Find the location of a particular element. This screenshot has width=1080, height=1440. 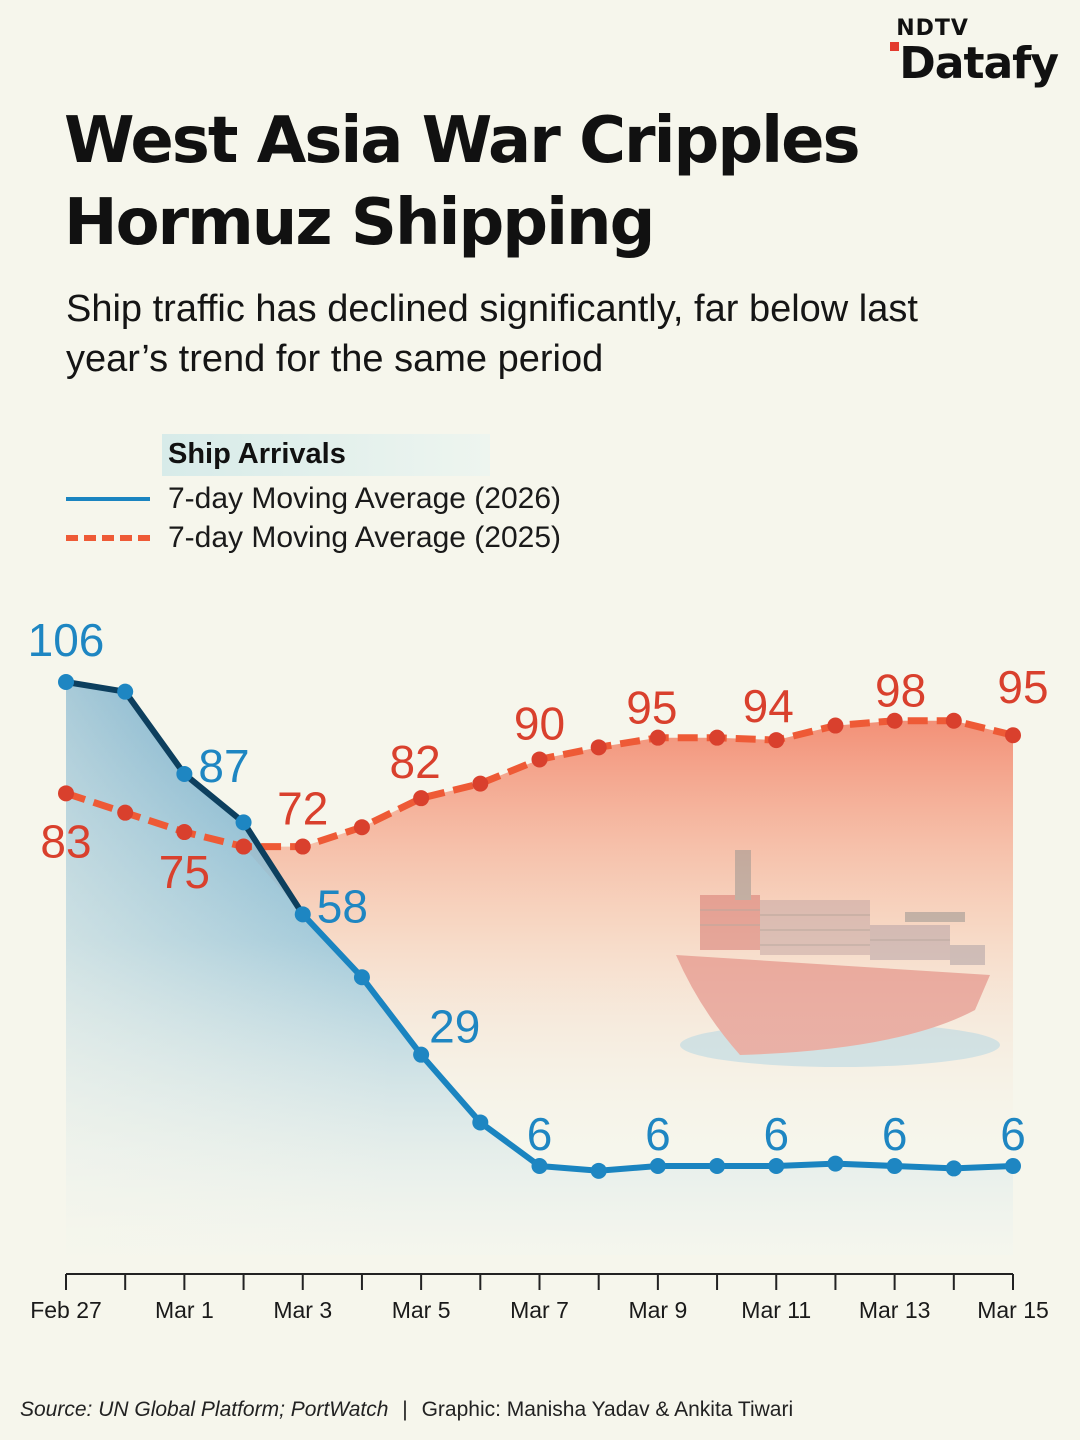

legend-title: Ship Arrivals is located at coordinates (326, 455).